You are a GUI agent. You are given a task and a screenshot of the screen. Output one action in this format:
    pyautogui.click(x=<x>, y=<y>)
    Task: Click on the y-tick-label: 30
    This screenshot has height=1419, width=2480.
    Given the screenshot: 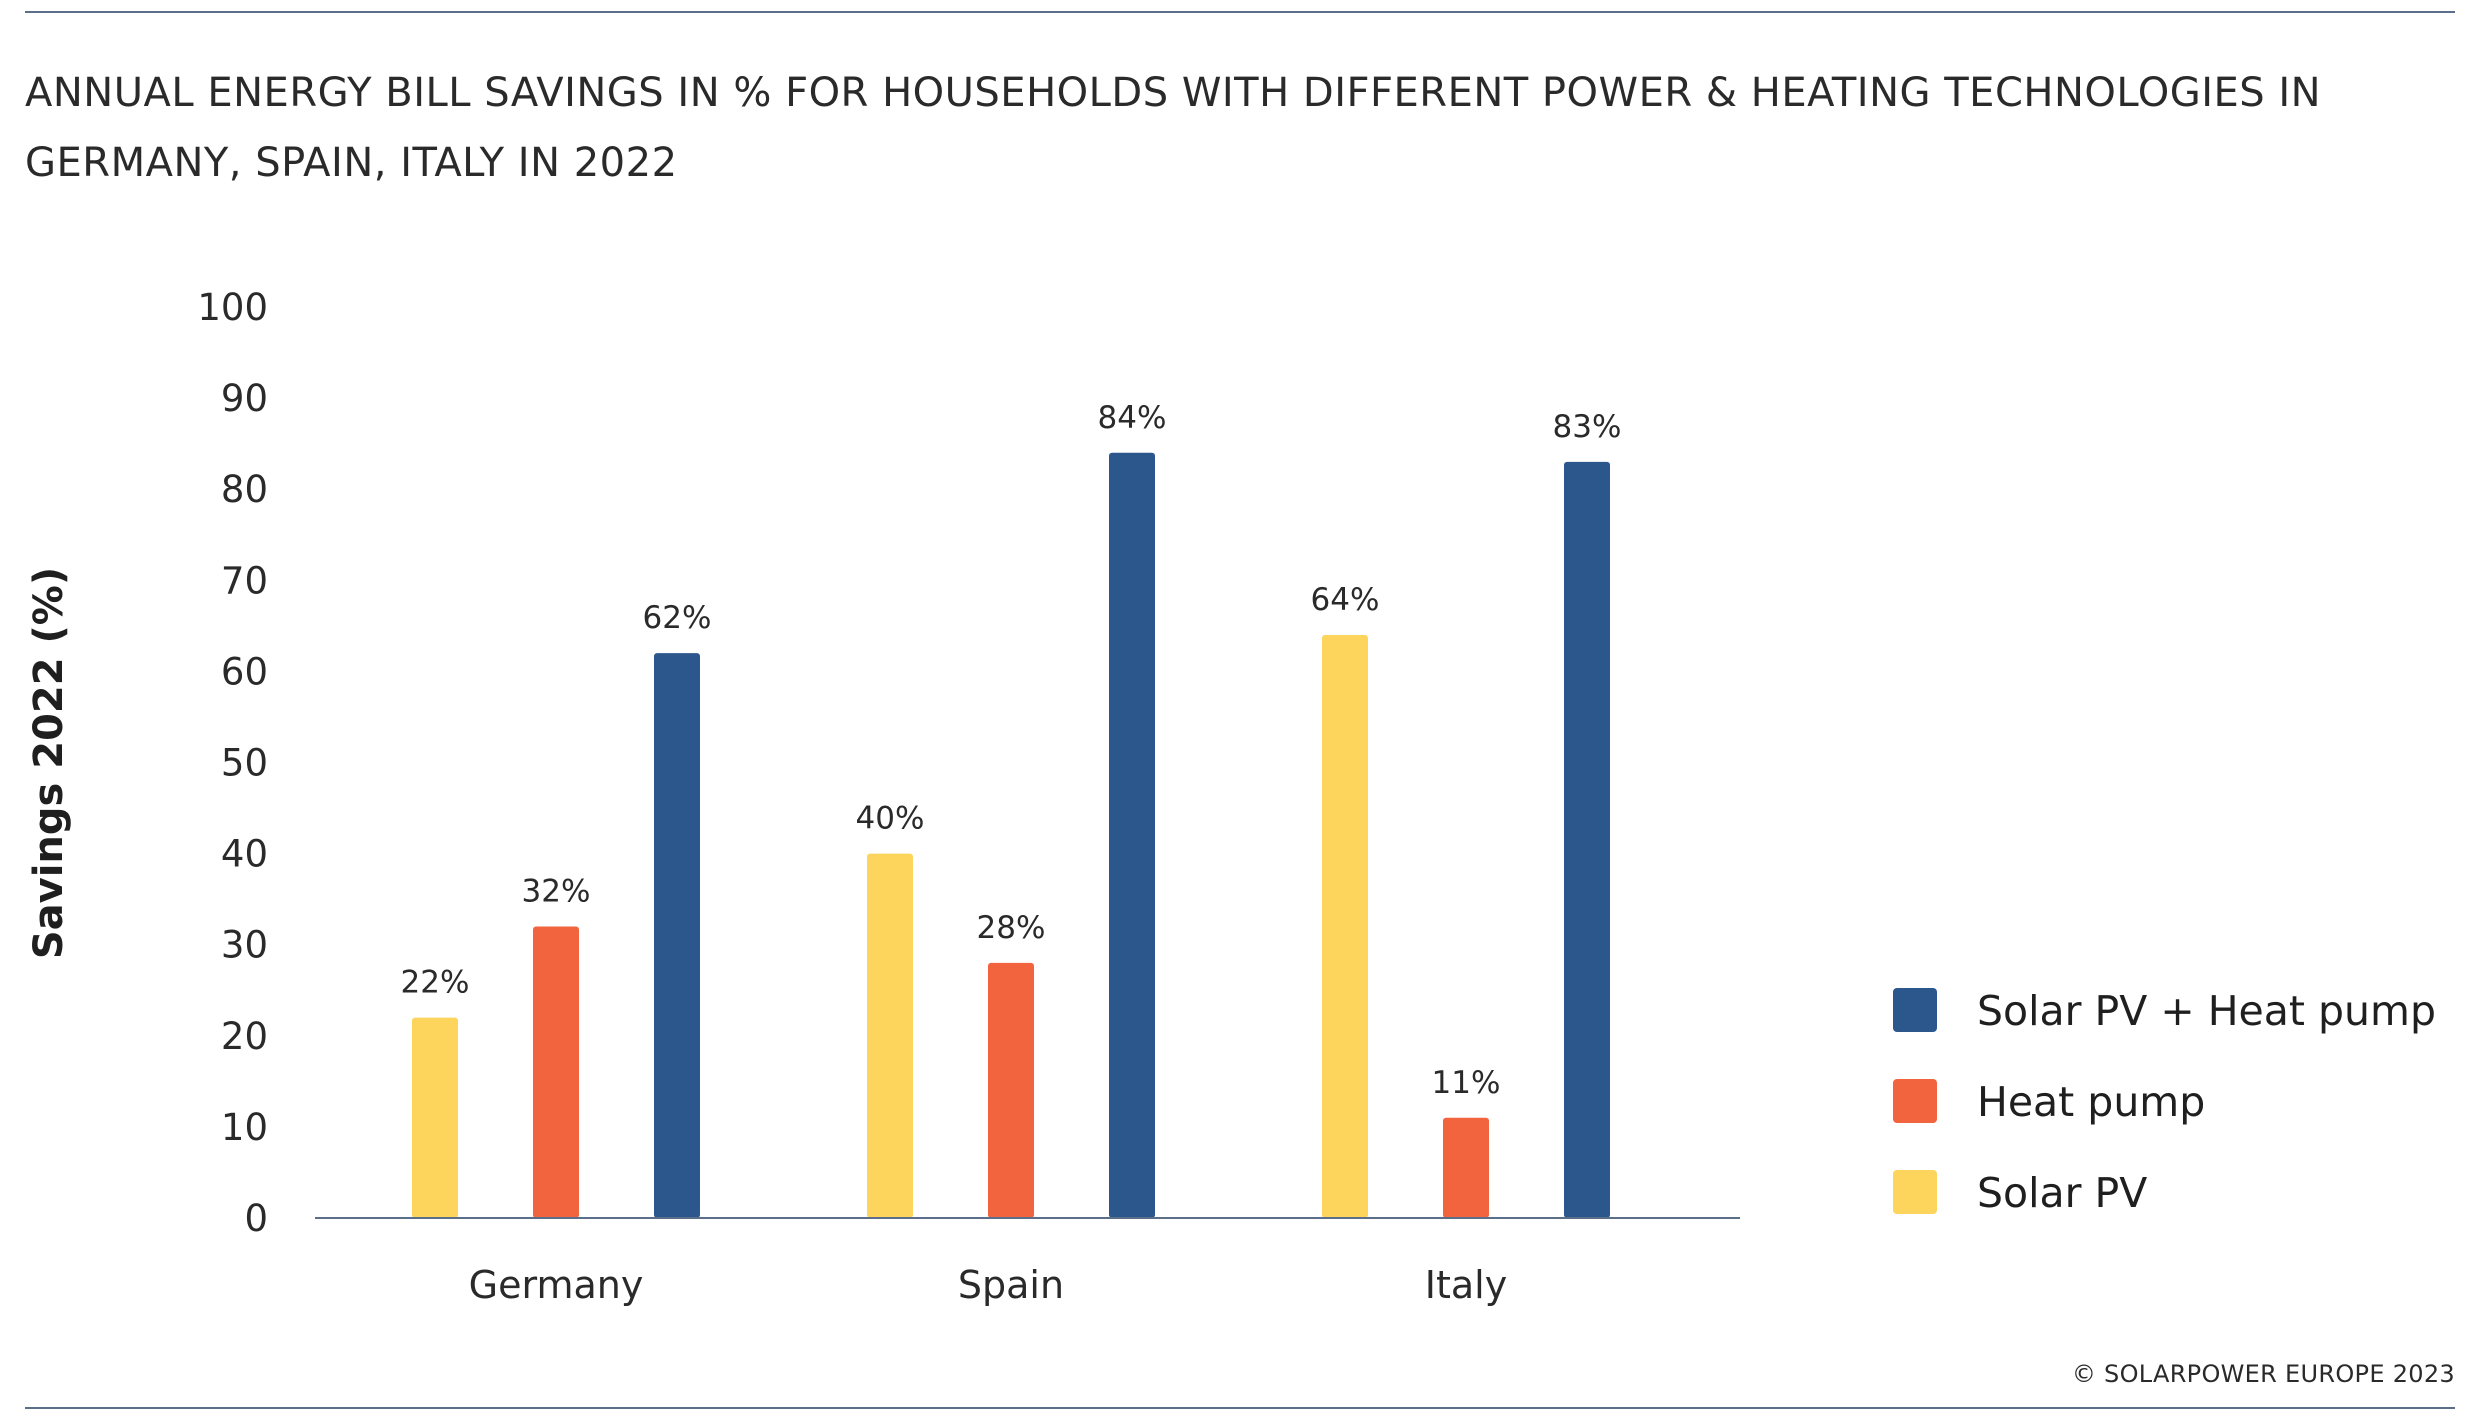 What is the action you would take?
    pyautogui.click(x=244, y=945)
    